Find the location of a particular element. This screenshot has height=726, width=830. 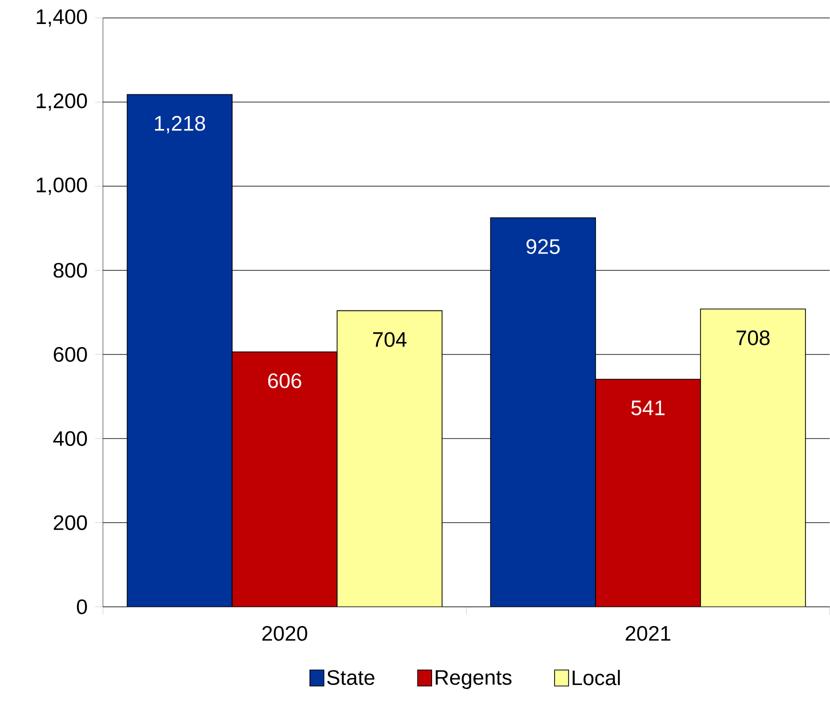

y-tick-label: 0 is located at coordinates (81, 606).